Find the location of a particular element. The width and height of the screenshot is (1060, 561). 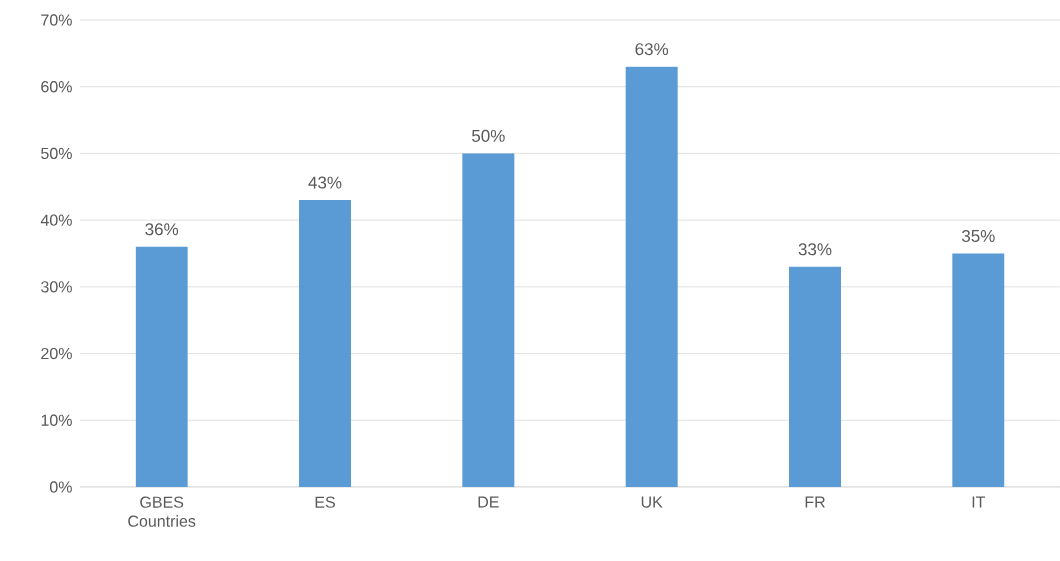

x-tick-label: IT is located at coordinates (979, 502).